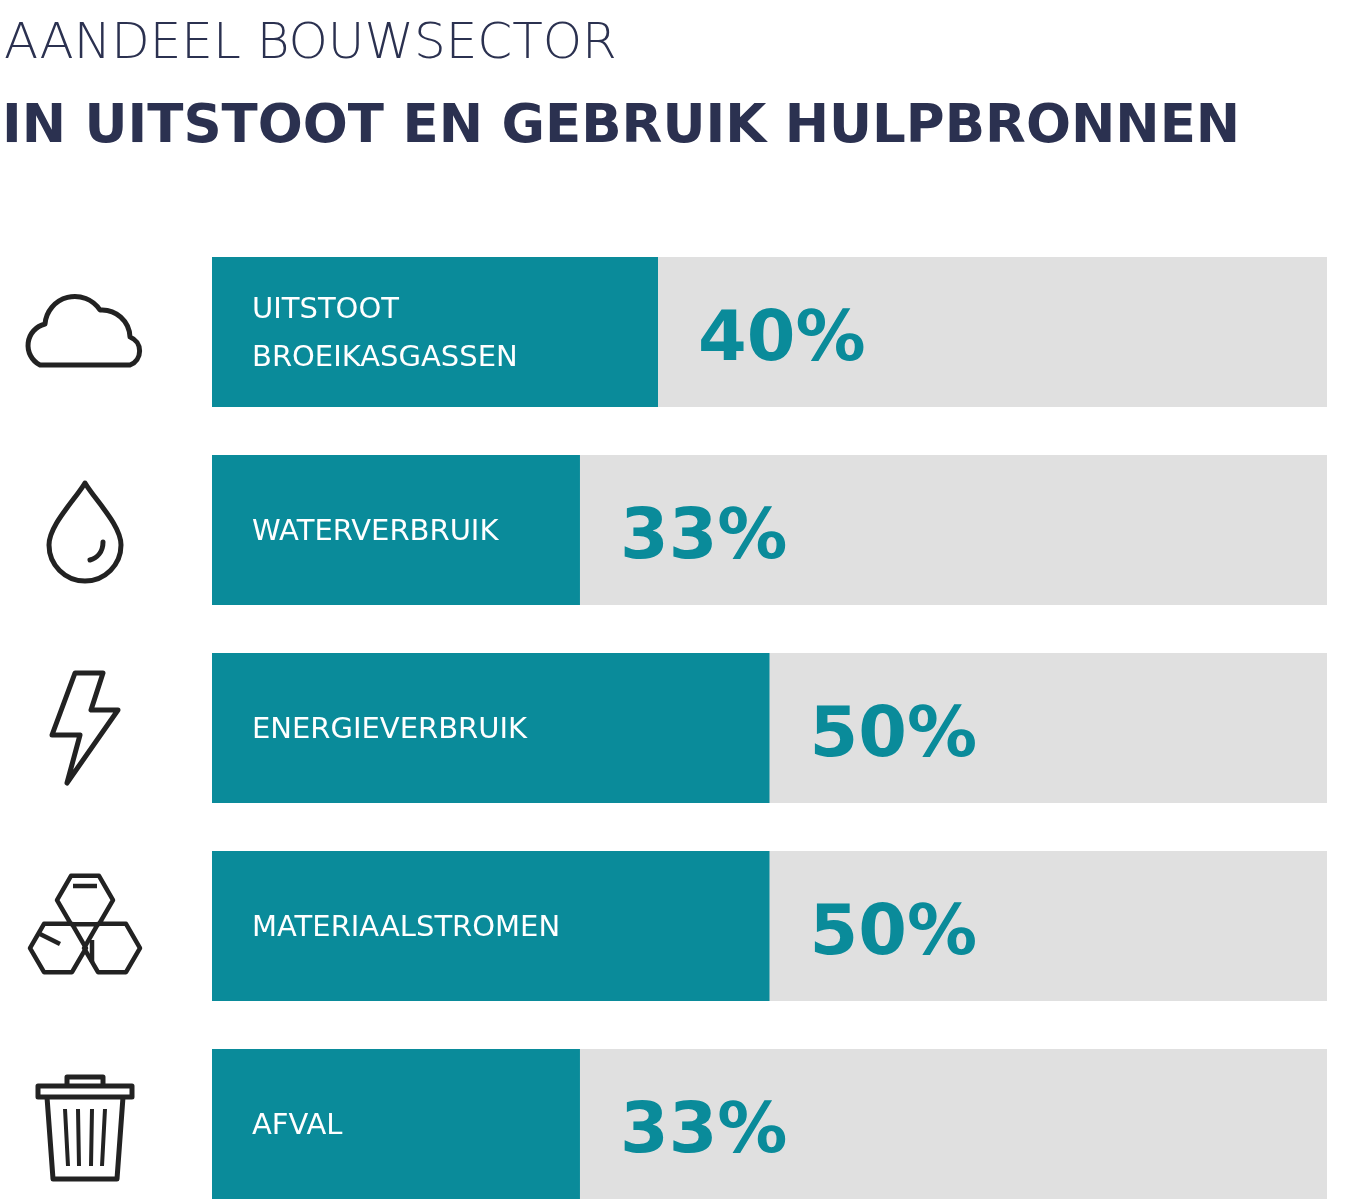  What do you see at coordinates (310, 41) in the screenshot?
I see `chart-title: AANDEEL BOUWSECTOR` at bounding box center [310, 41].